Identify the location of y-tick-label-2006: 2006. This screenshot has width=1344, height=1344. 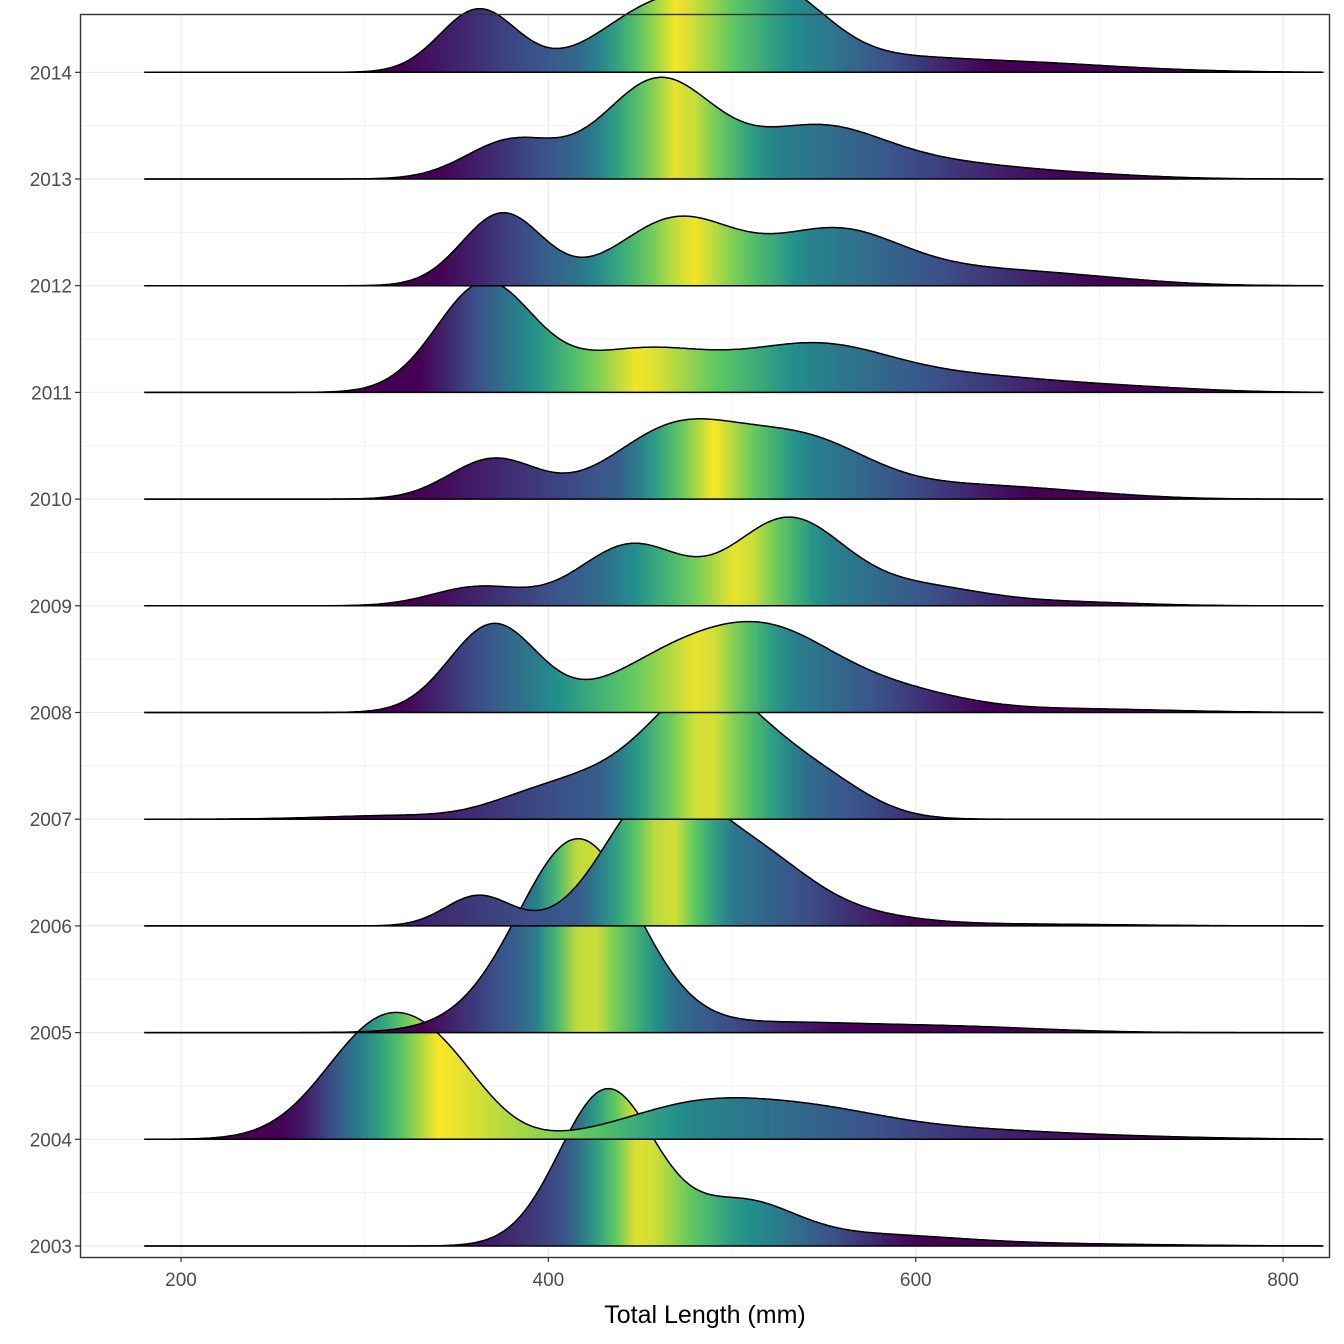
(51, 927).